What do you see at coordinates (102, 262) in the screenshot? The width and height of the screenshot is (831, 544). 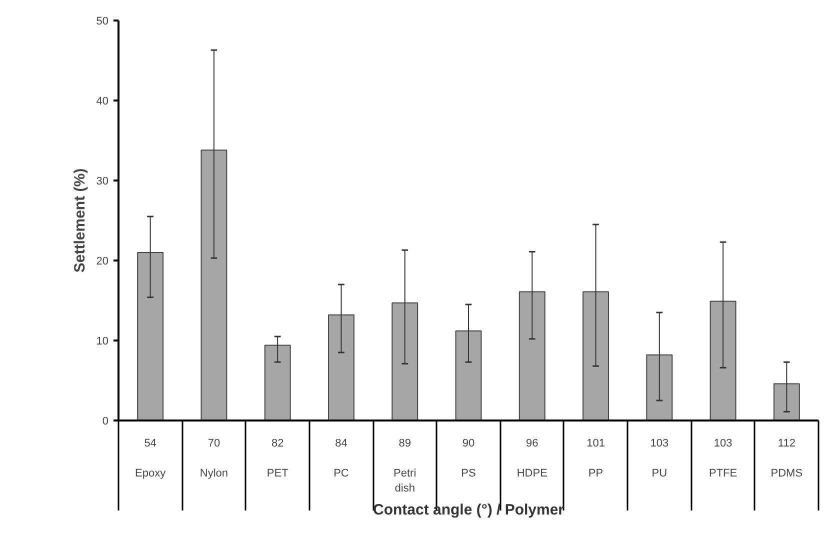 I see `y-tick-label: 20` at bounding box center [102, 262].